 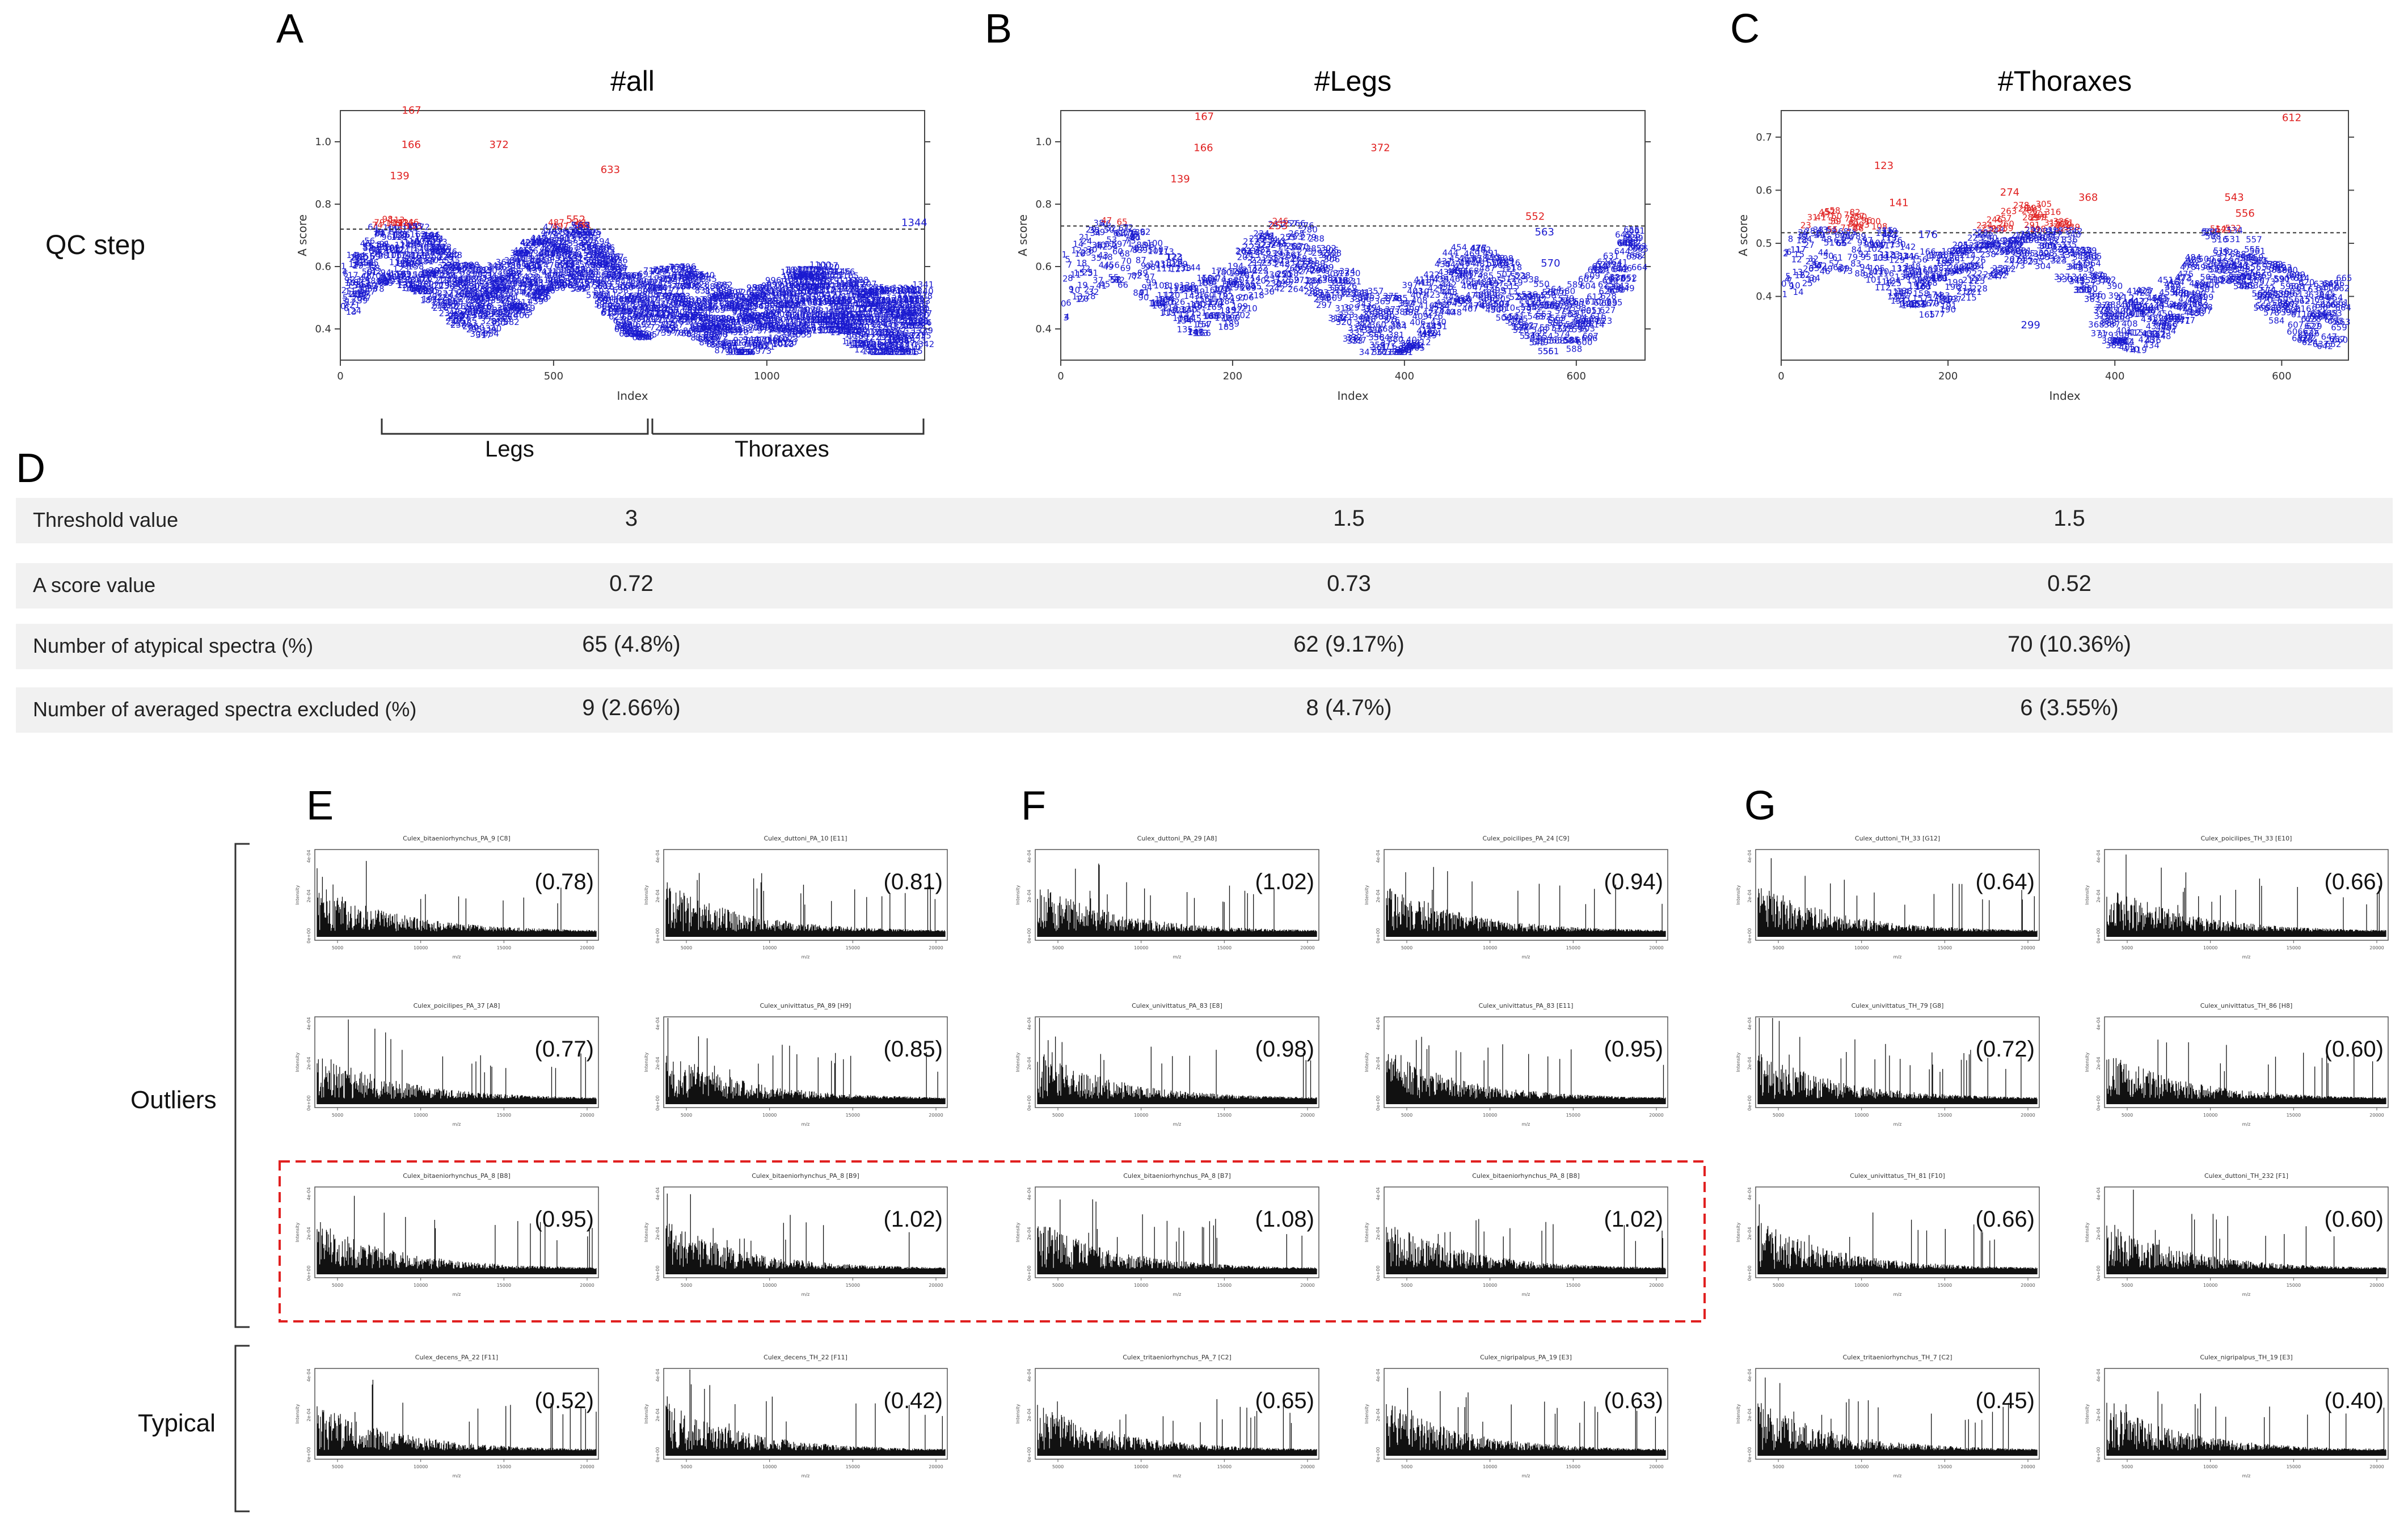 I want to click on data-point: 1341, so click(x=923, y=285).